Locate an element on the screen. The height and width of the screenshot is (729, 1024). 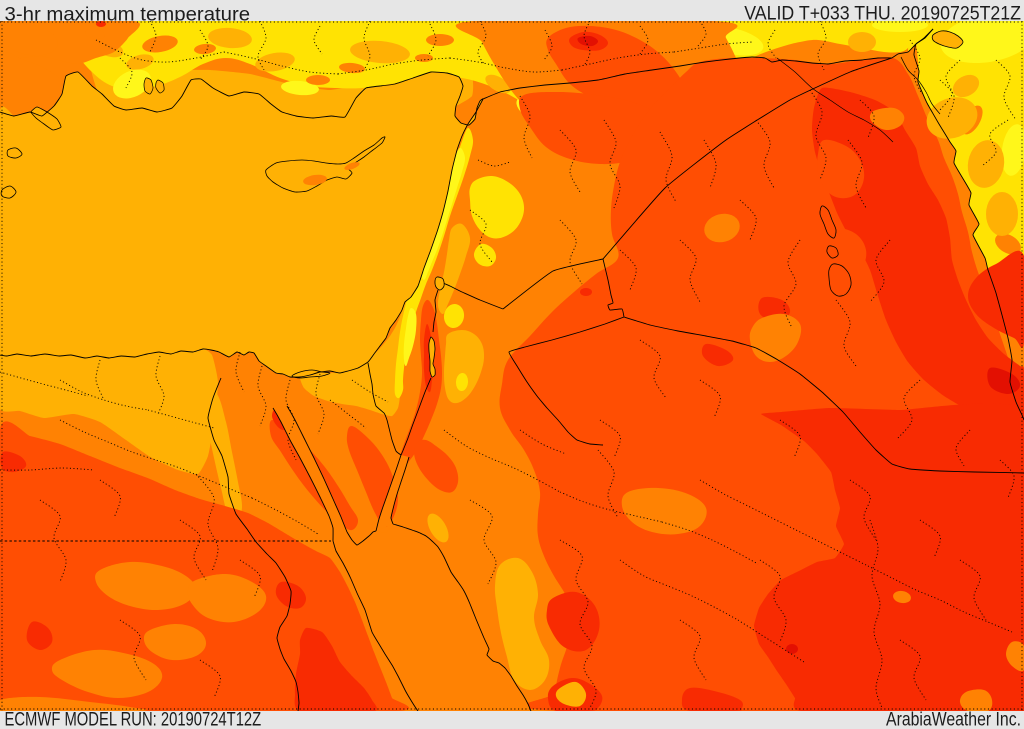
svg-text: VALID T+033 THU. 20190725T21Z is located at coordinates (882, 13).